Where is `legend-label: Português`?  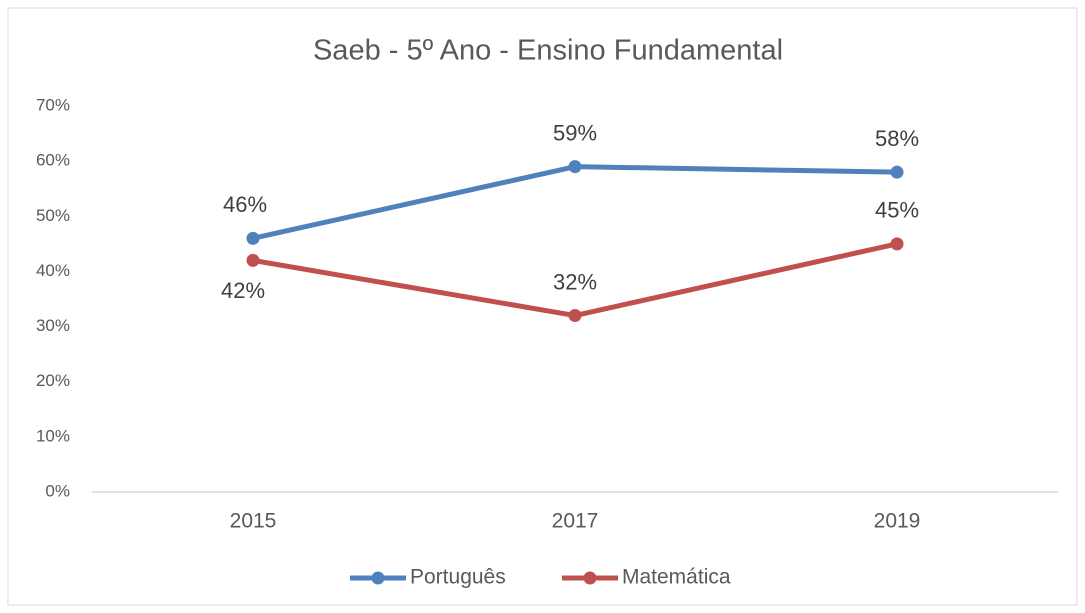
legend-label: Português is located at coordinates (458, 577).